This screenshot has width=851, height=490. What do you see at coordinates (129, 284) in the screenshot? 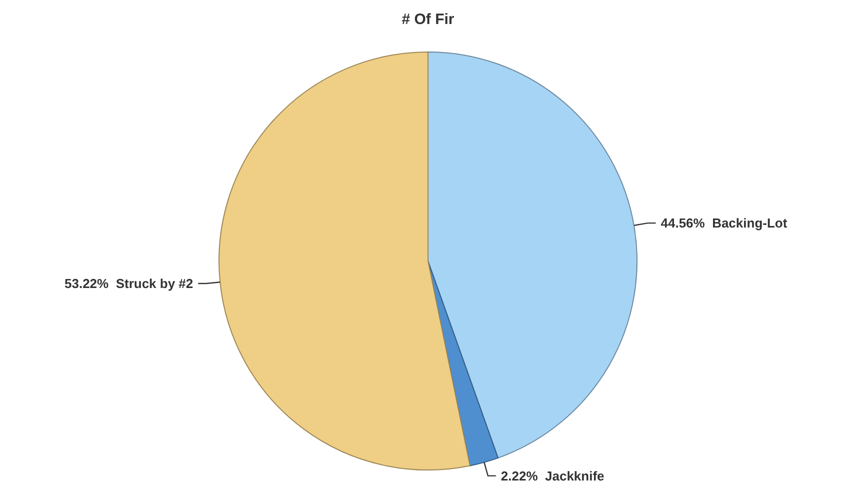
I see `slice-label: 53.22% Struck by #2` at bounding box center [129, 284].